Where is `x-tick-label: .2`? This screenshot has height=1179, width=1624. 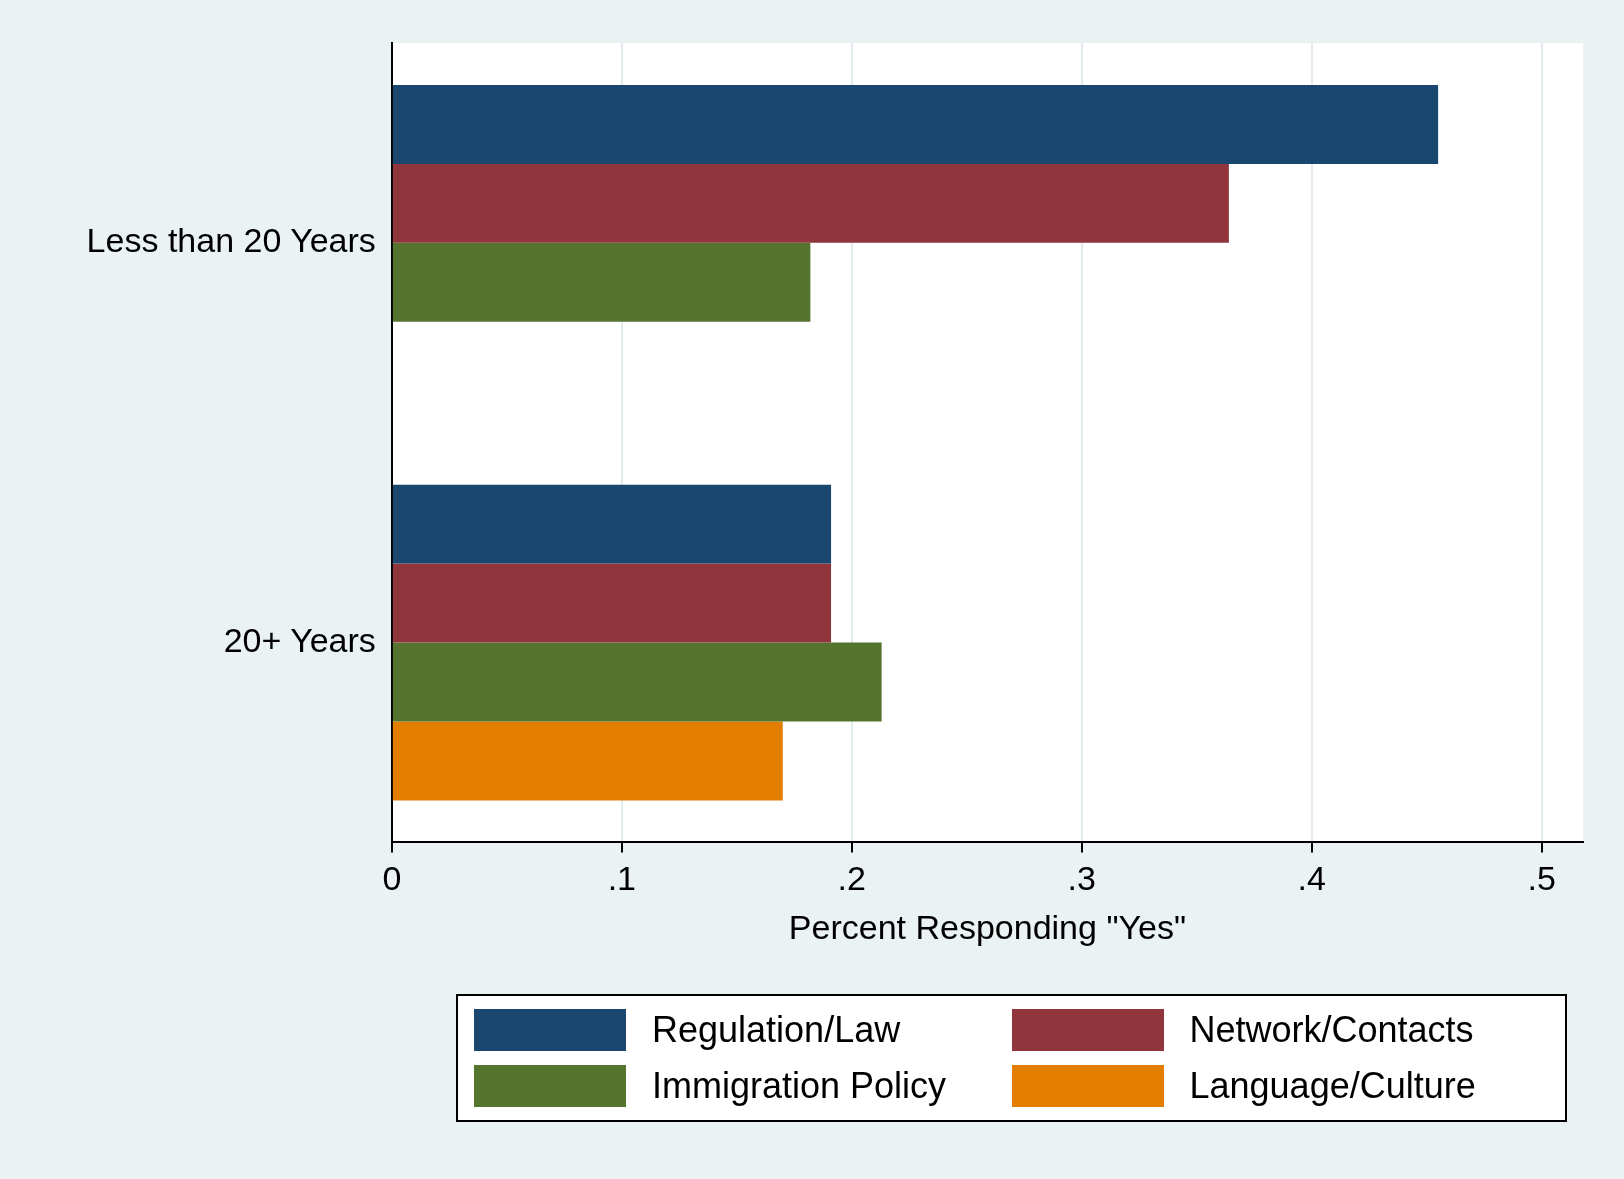 x-tick-label: .2 is located at coordinates (851, 878).